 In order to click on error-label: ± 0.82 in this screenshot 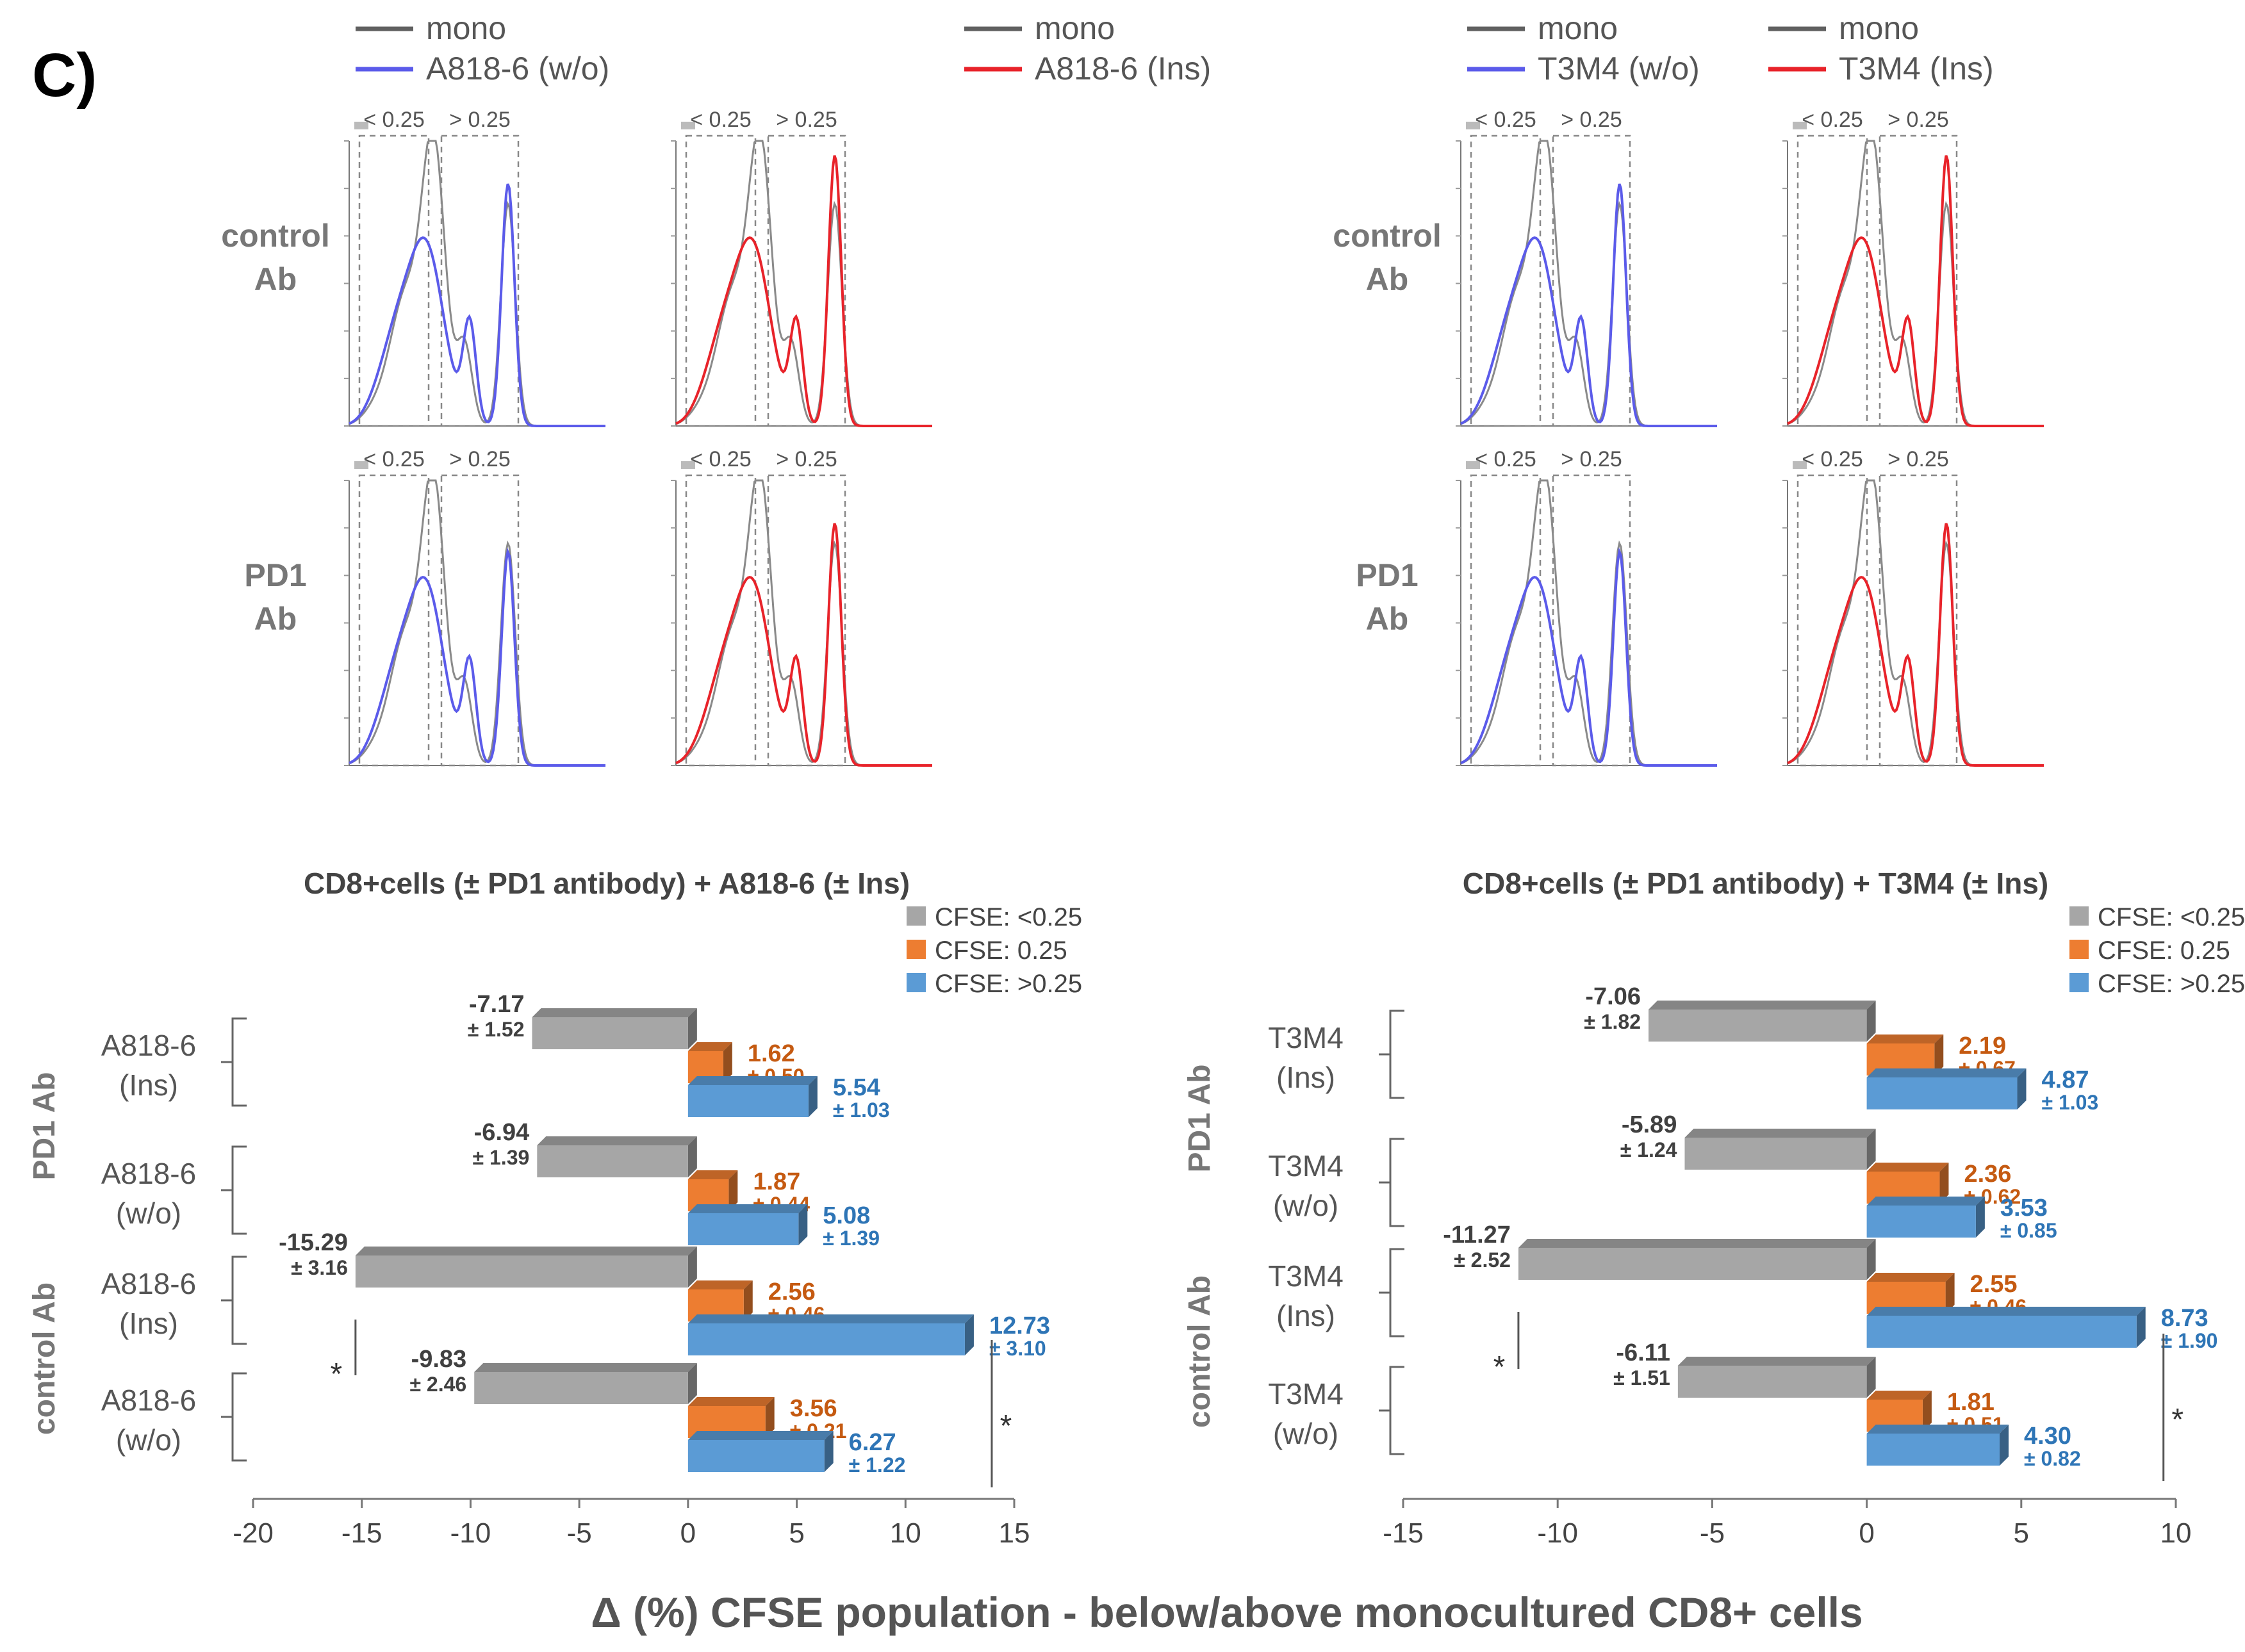, I will do `click(2052, 1458)`.